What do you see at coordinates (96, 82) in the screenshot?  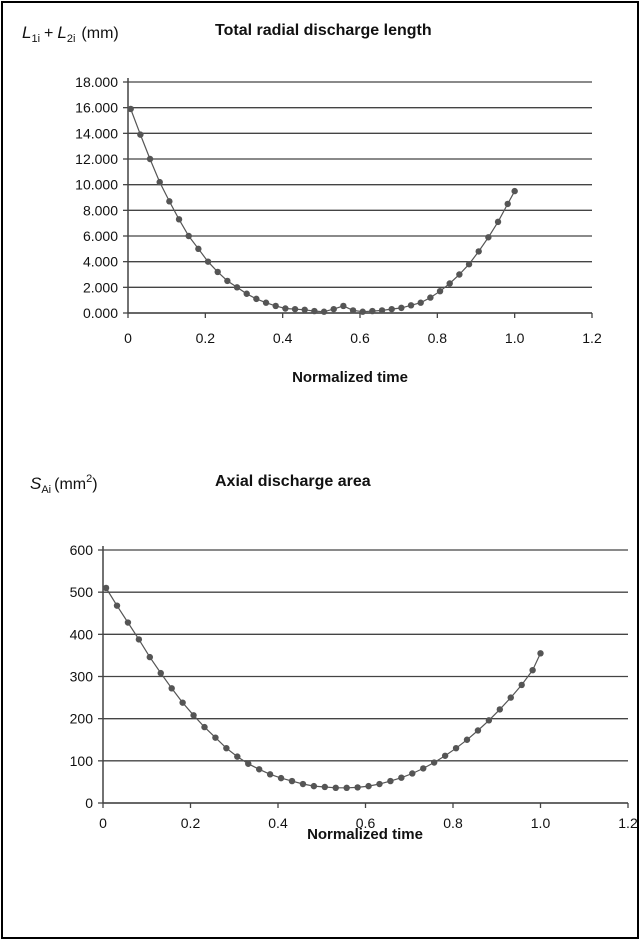 I see `y-tick-label: 18.000` at bounding box center [96, 82].